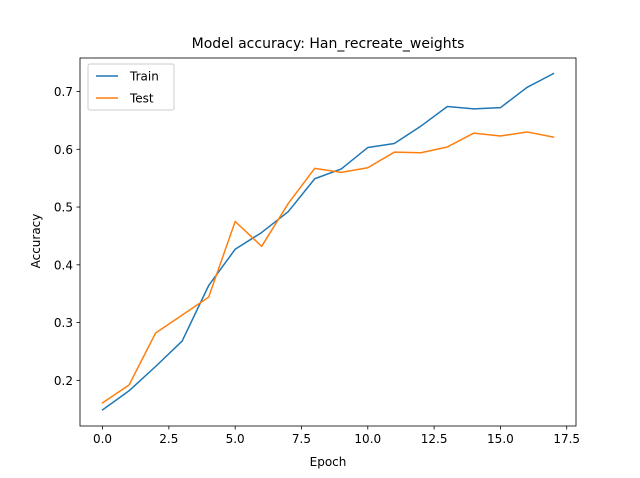  What do you see at coordinates (63, 92) in the screenshot?
I see `y-tick-label: 0.7` at bounding box center [63, 92].